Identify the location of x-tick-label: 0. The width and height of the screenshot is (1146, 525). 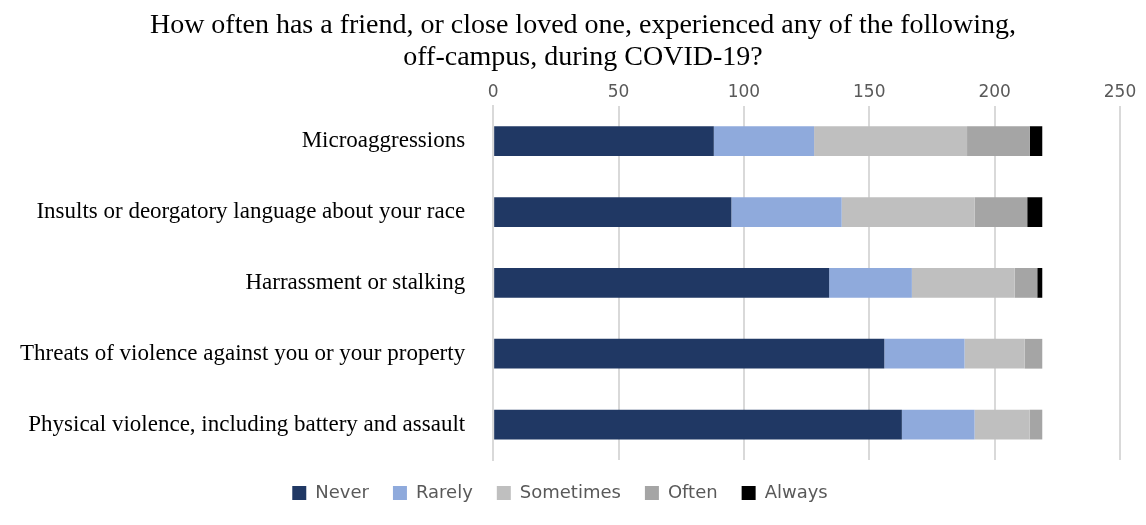
(493, 91).